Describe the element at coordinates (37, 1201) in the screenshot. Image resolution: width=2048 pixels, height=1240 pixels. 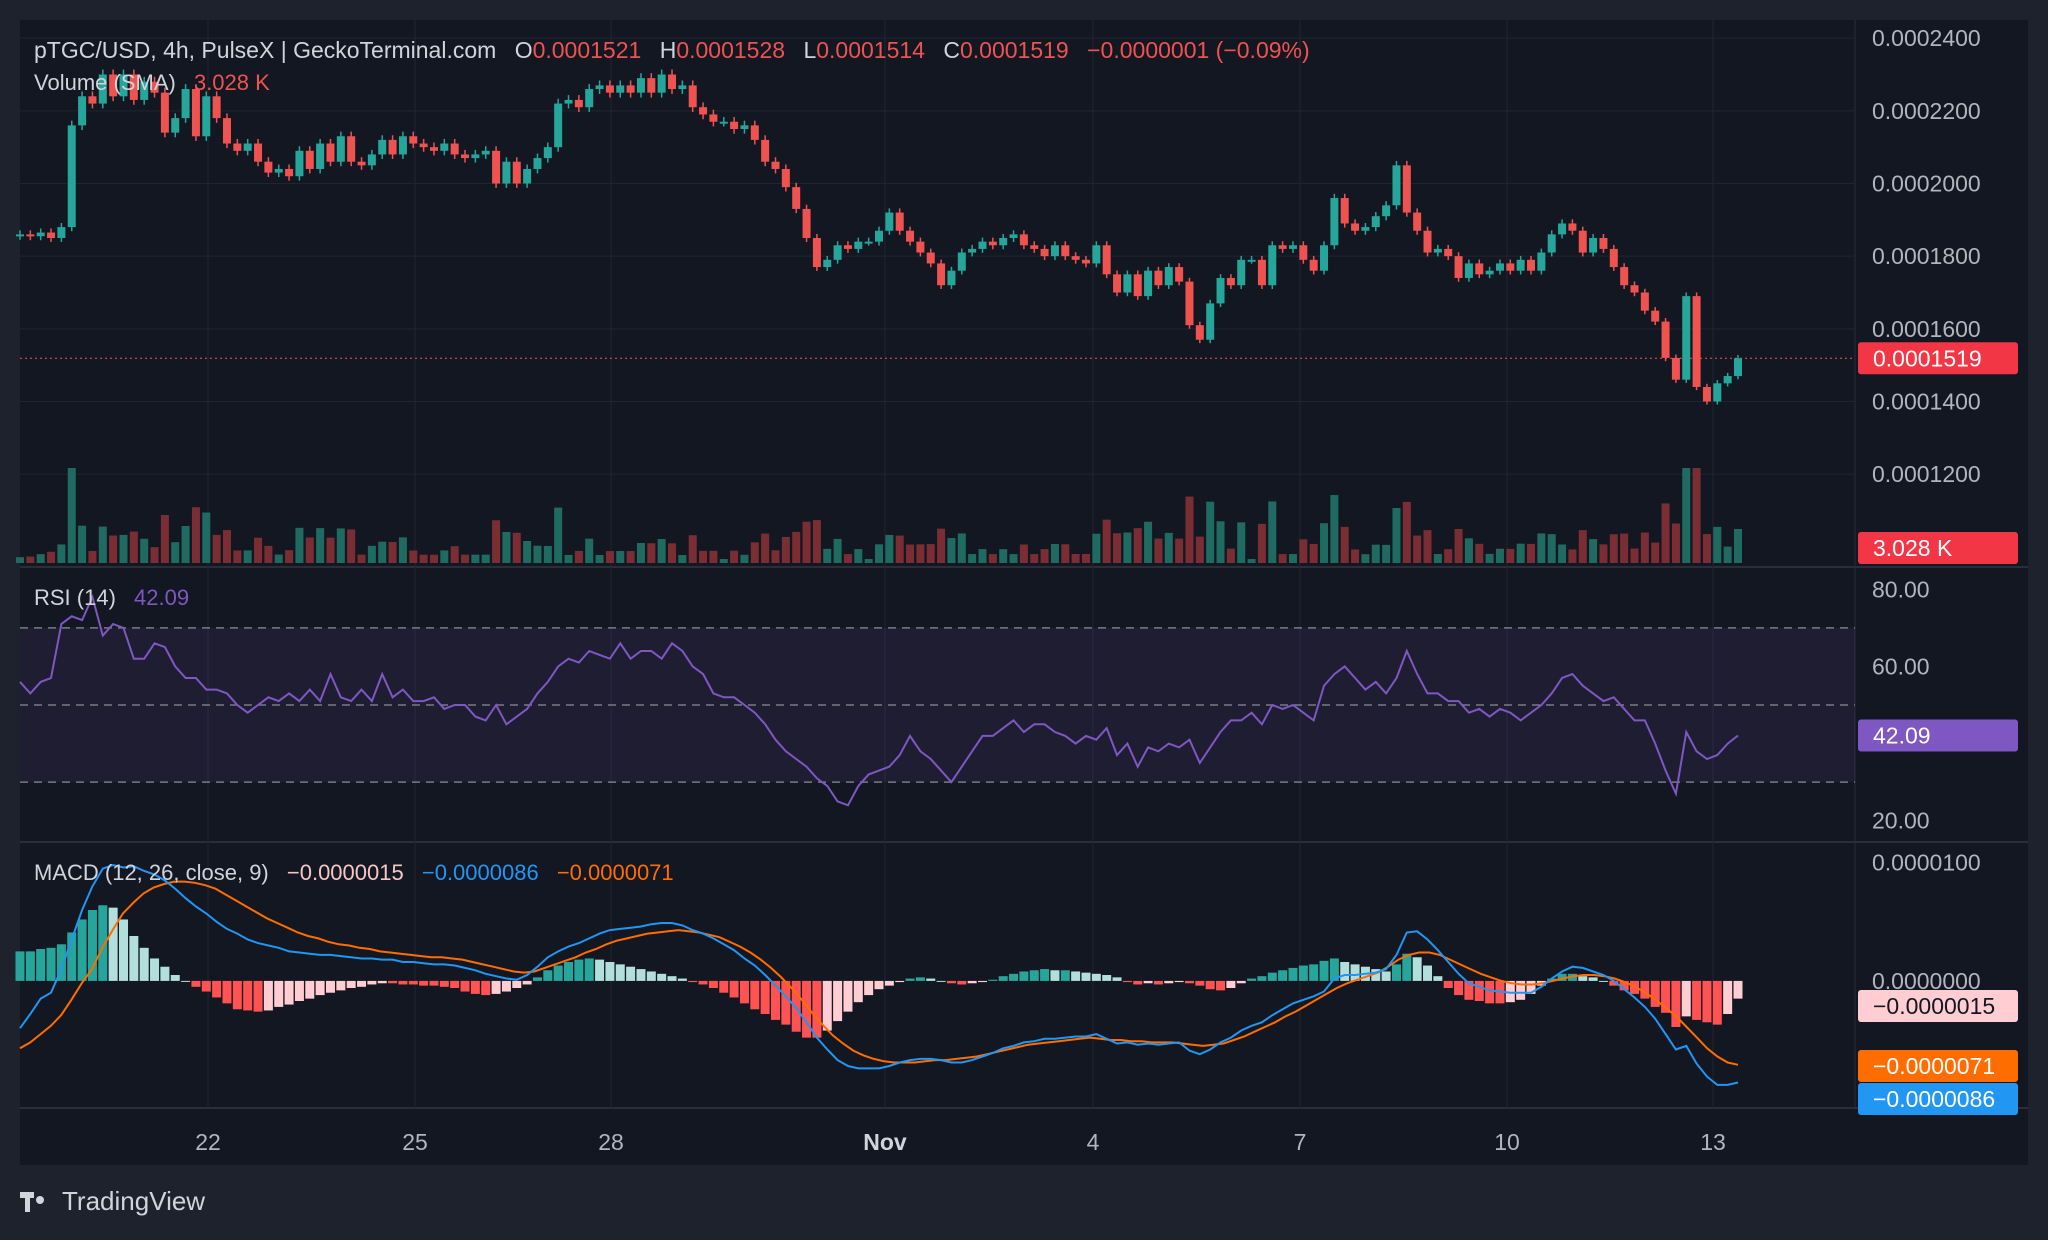
I see `tradingview-logo-icon` at that location.